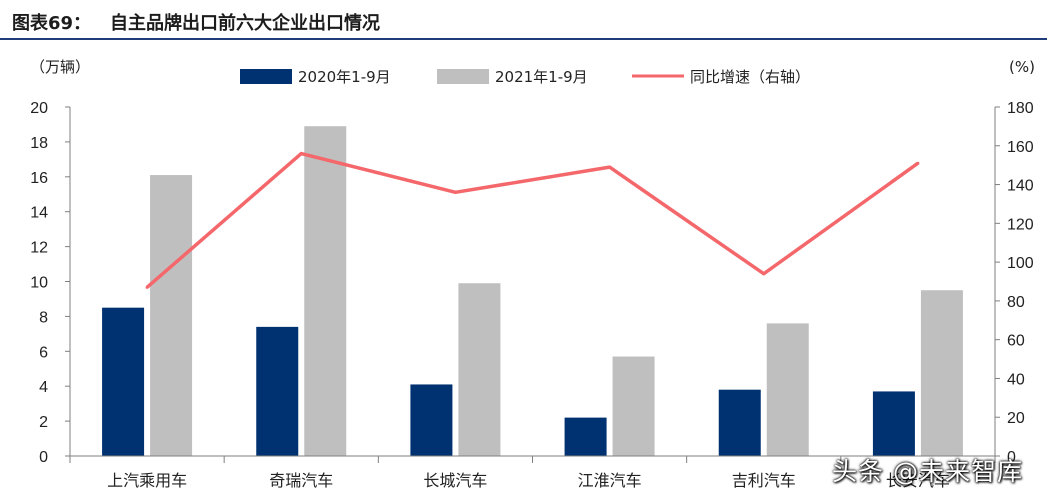 This screenshot has width=1047, height=494. Describe the element at coordinates (750, 77) in the screenshot. I see `legend-label-growth: 同比增速（右轴）` at that location.